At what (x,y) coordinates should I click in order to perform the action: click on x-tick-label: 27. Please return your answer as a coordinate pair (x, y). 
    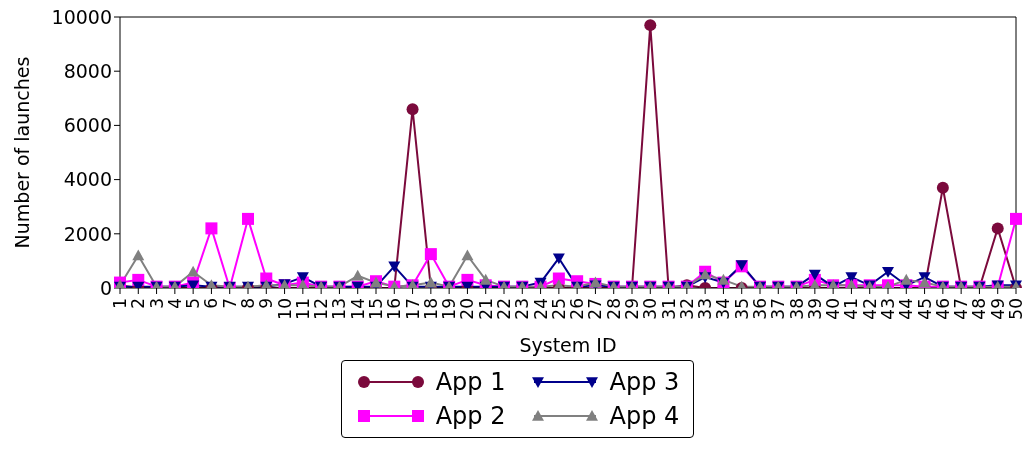
    Looking at the image, I should click on (595, 309).